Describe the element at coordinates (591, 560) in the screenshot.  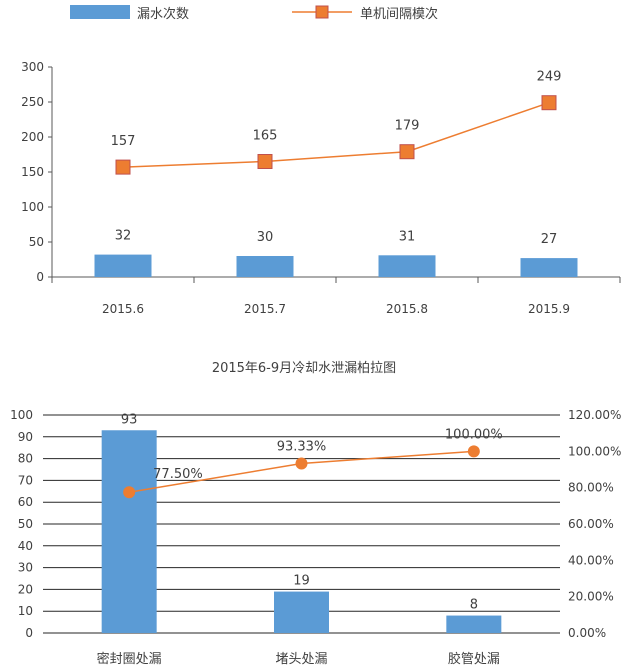
I see `y2-tick-label: 40.00%` at that location.